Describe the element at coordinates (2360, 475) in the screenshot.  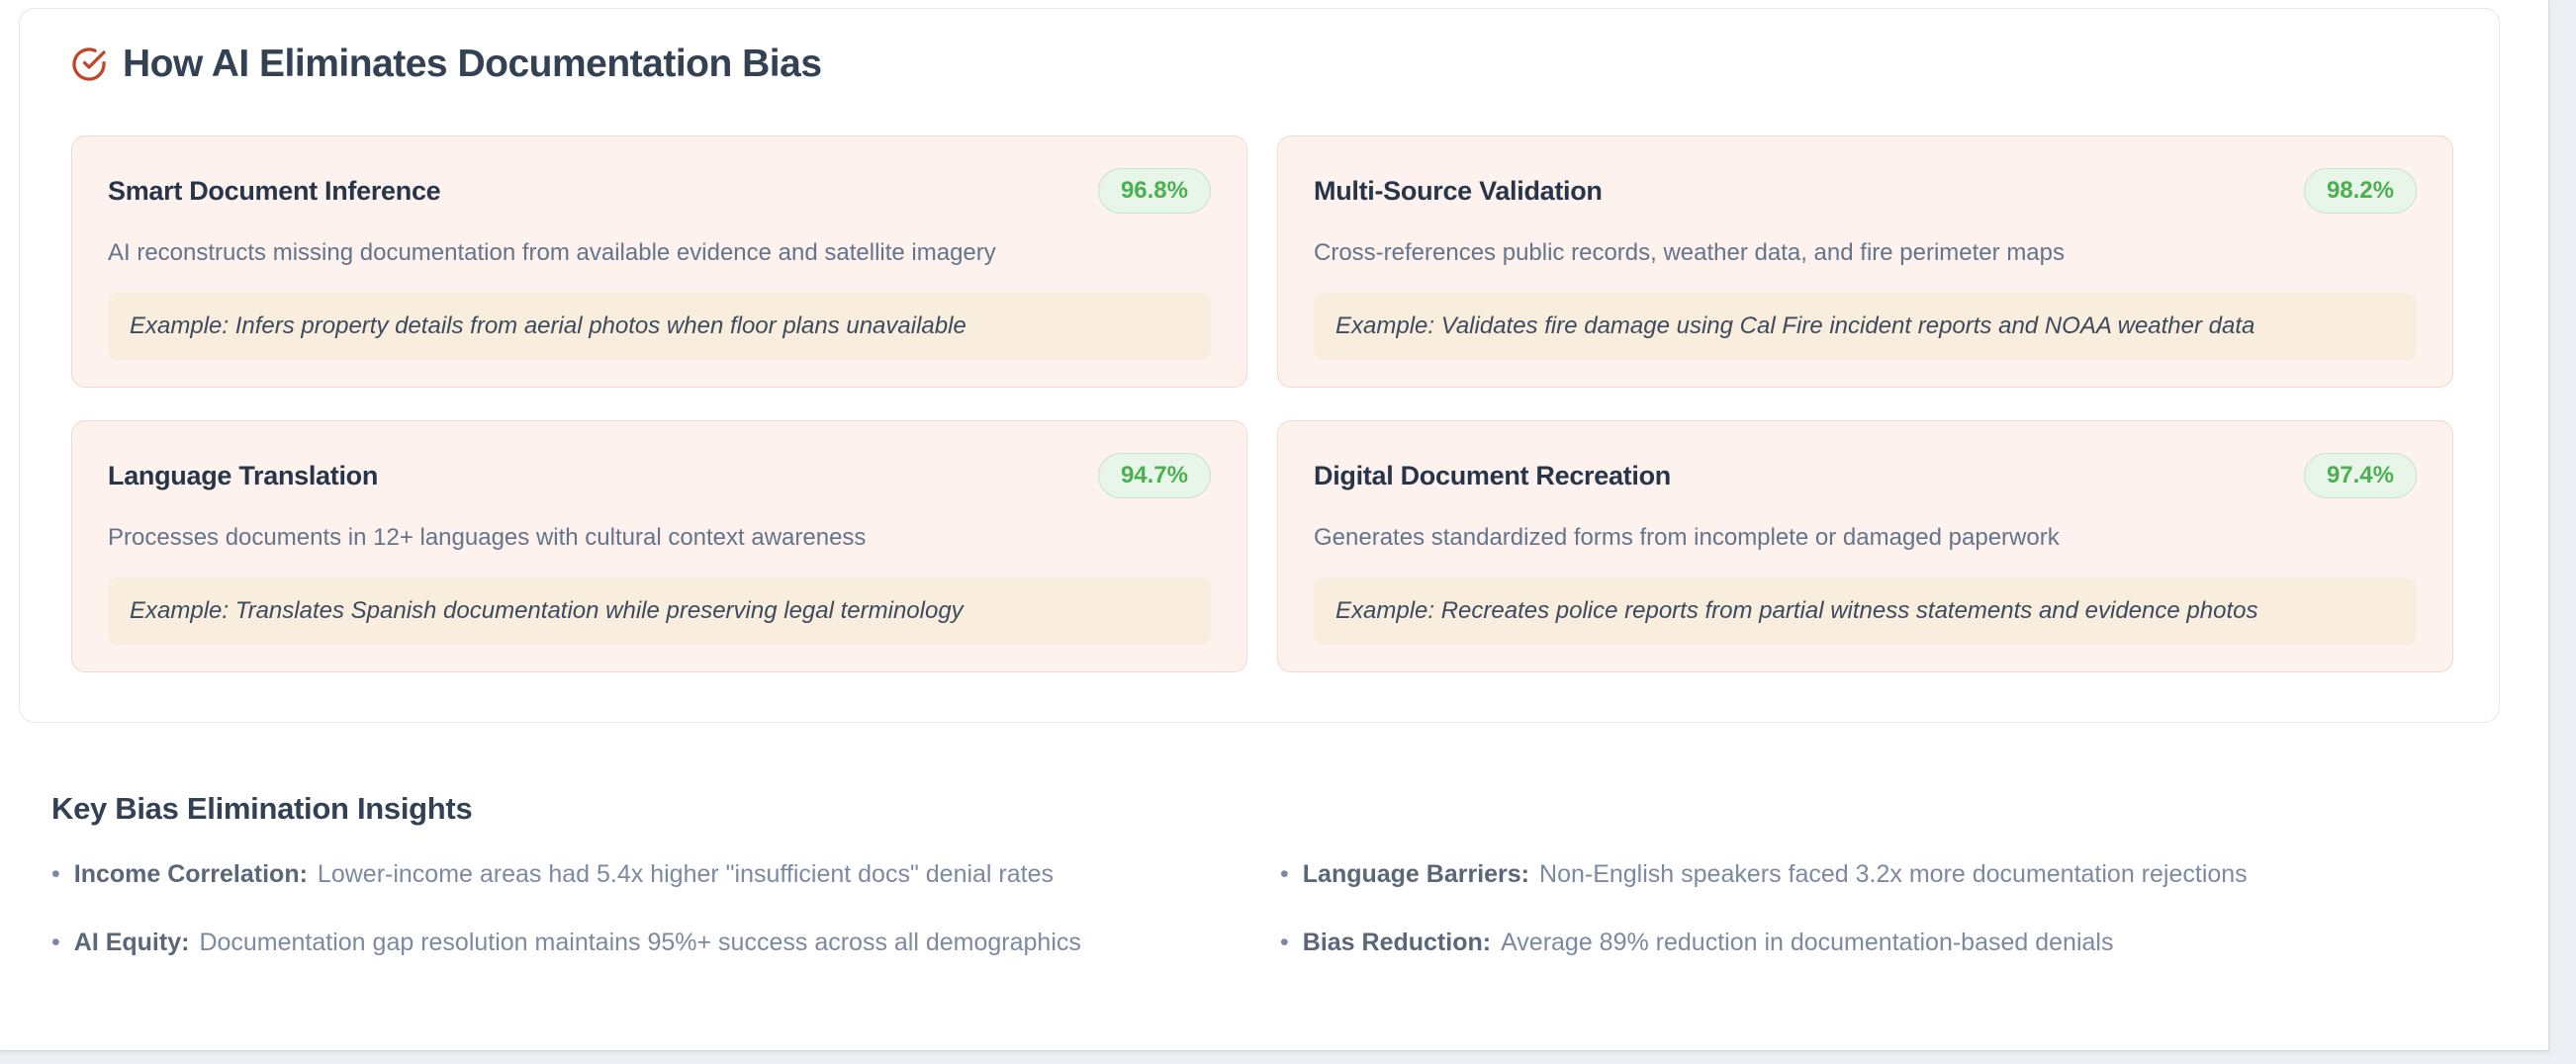
I see `accuracy-badge: 97.4%` at that location.